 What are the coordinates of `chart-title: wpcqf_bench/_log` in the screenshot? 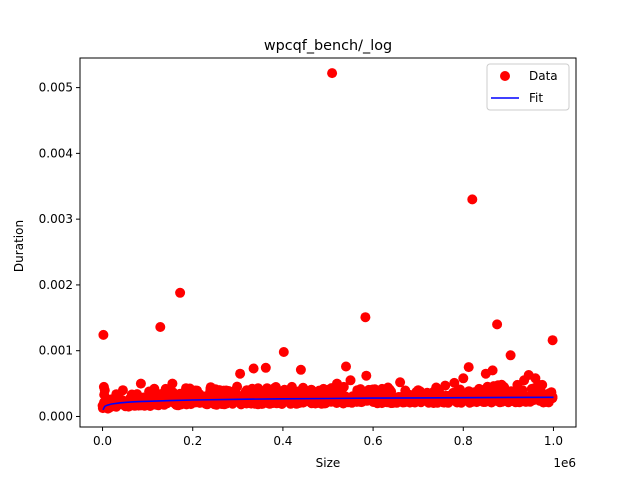 It's located at (328, 46).